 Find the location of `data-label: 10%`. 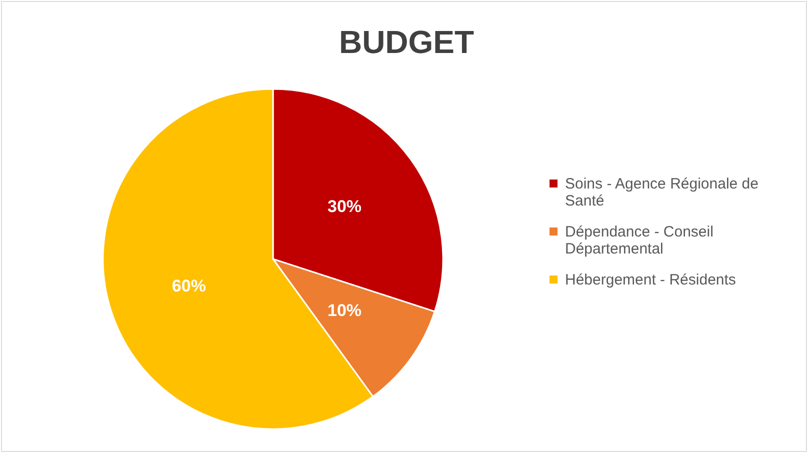

data-label: 10% is located at coordinates (345, 310).